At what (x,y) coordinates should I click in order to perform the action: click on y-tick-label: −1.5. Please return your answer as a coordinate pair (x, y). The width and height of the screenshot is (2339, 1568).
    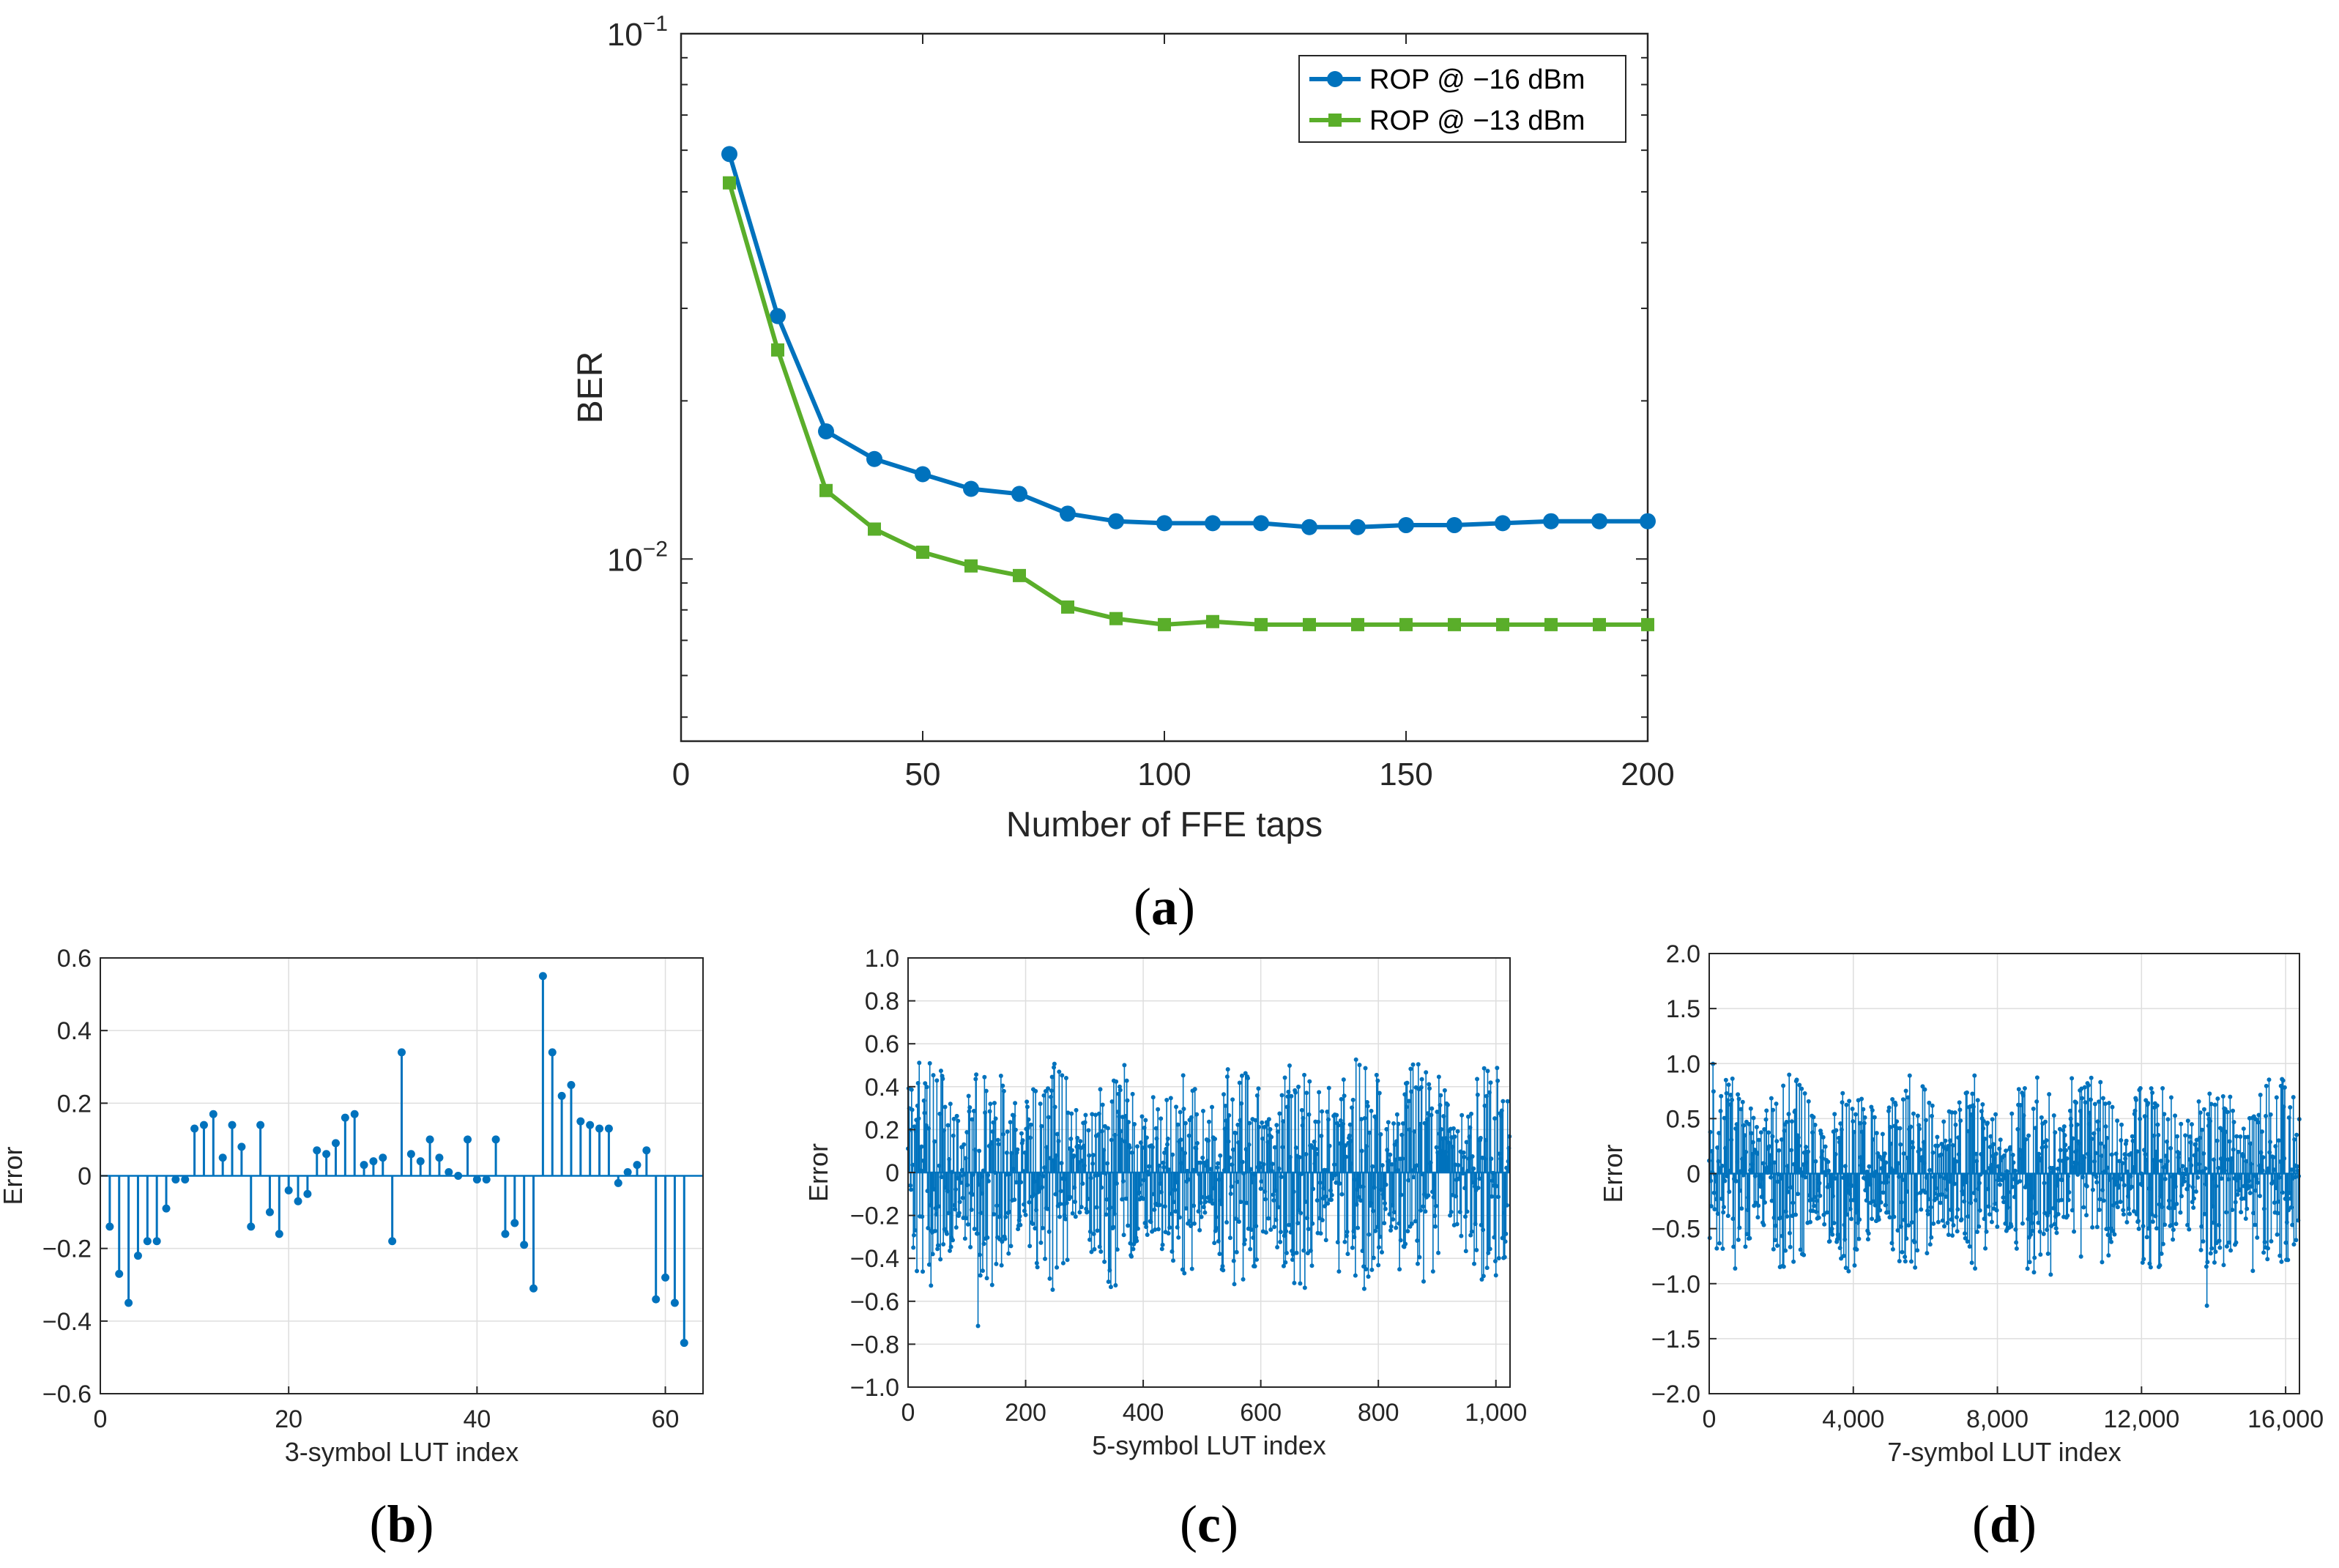
    Looking at the image, I should click on (1676, 1339).